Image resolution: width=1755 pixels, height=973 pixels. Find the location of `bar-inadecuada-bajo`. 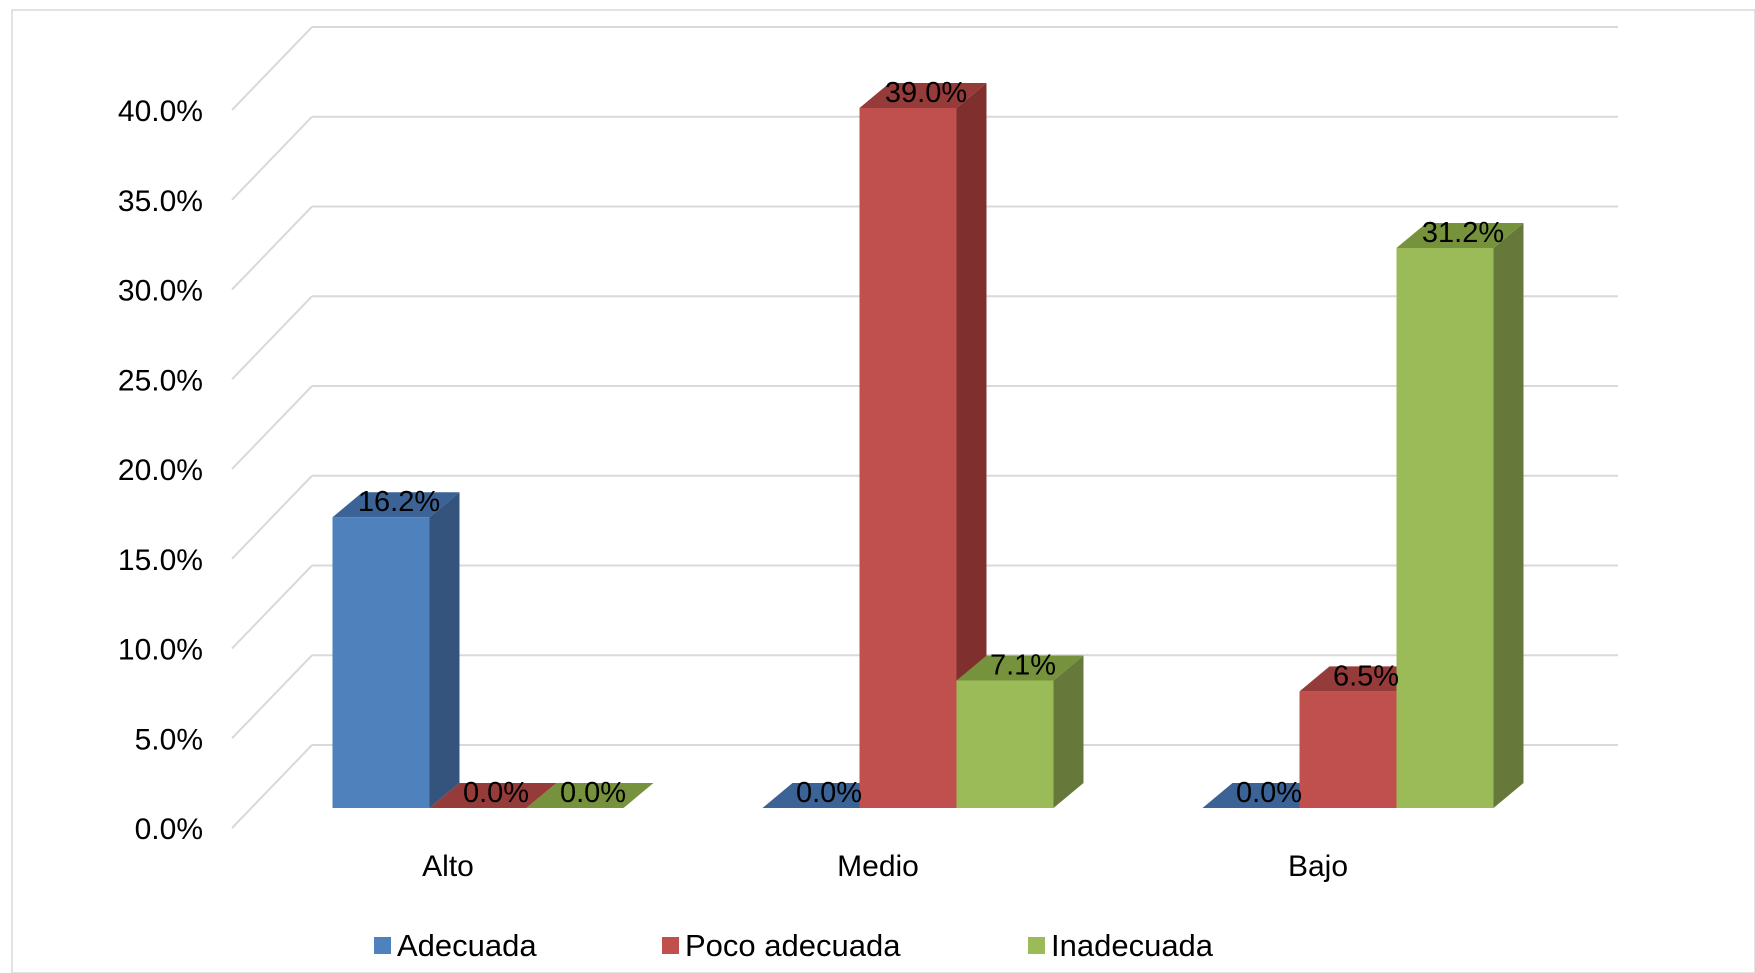

bar-inadecuada-bajo is located at coordinates (1460, 515).